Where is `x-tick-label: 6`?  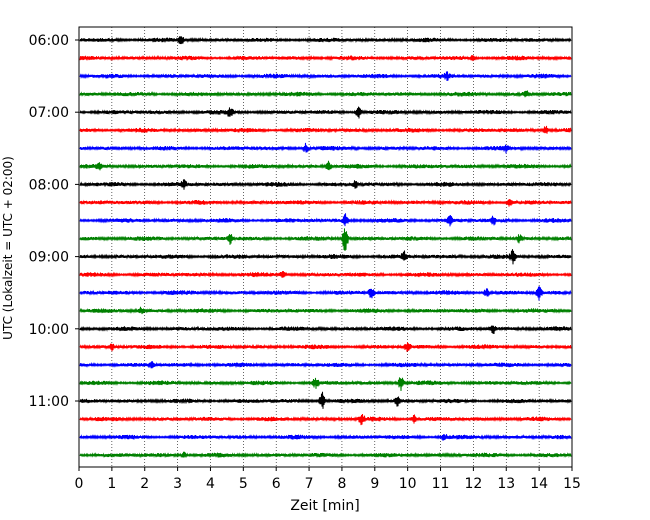 x-tick-label: 6 is located at coordinates (276, 484).